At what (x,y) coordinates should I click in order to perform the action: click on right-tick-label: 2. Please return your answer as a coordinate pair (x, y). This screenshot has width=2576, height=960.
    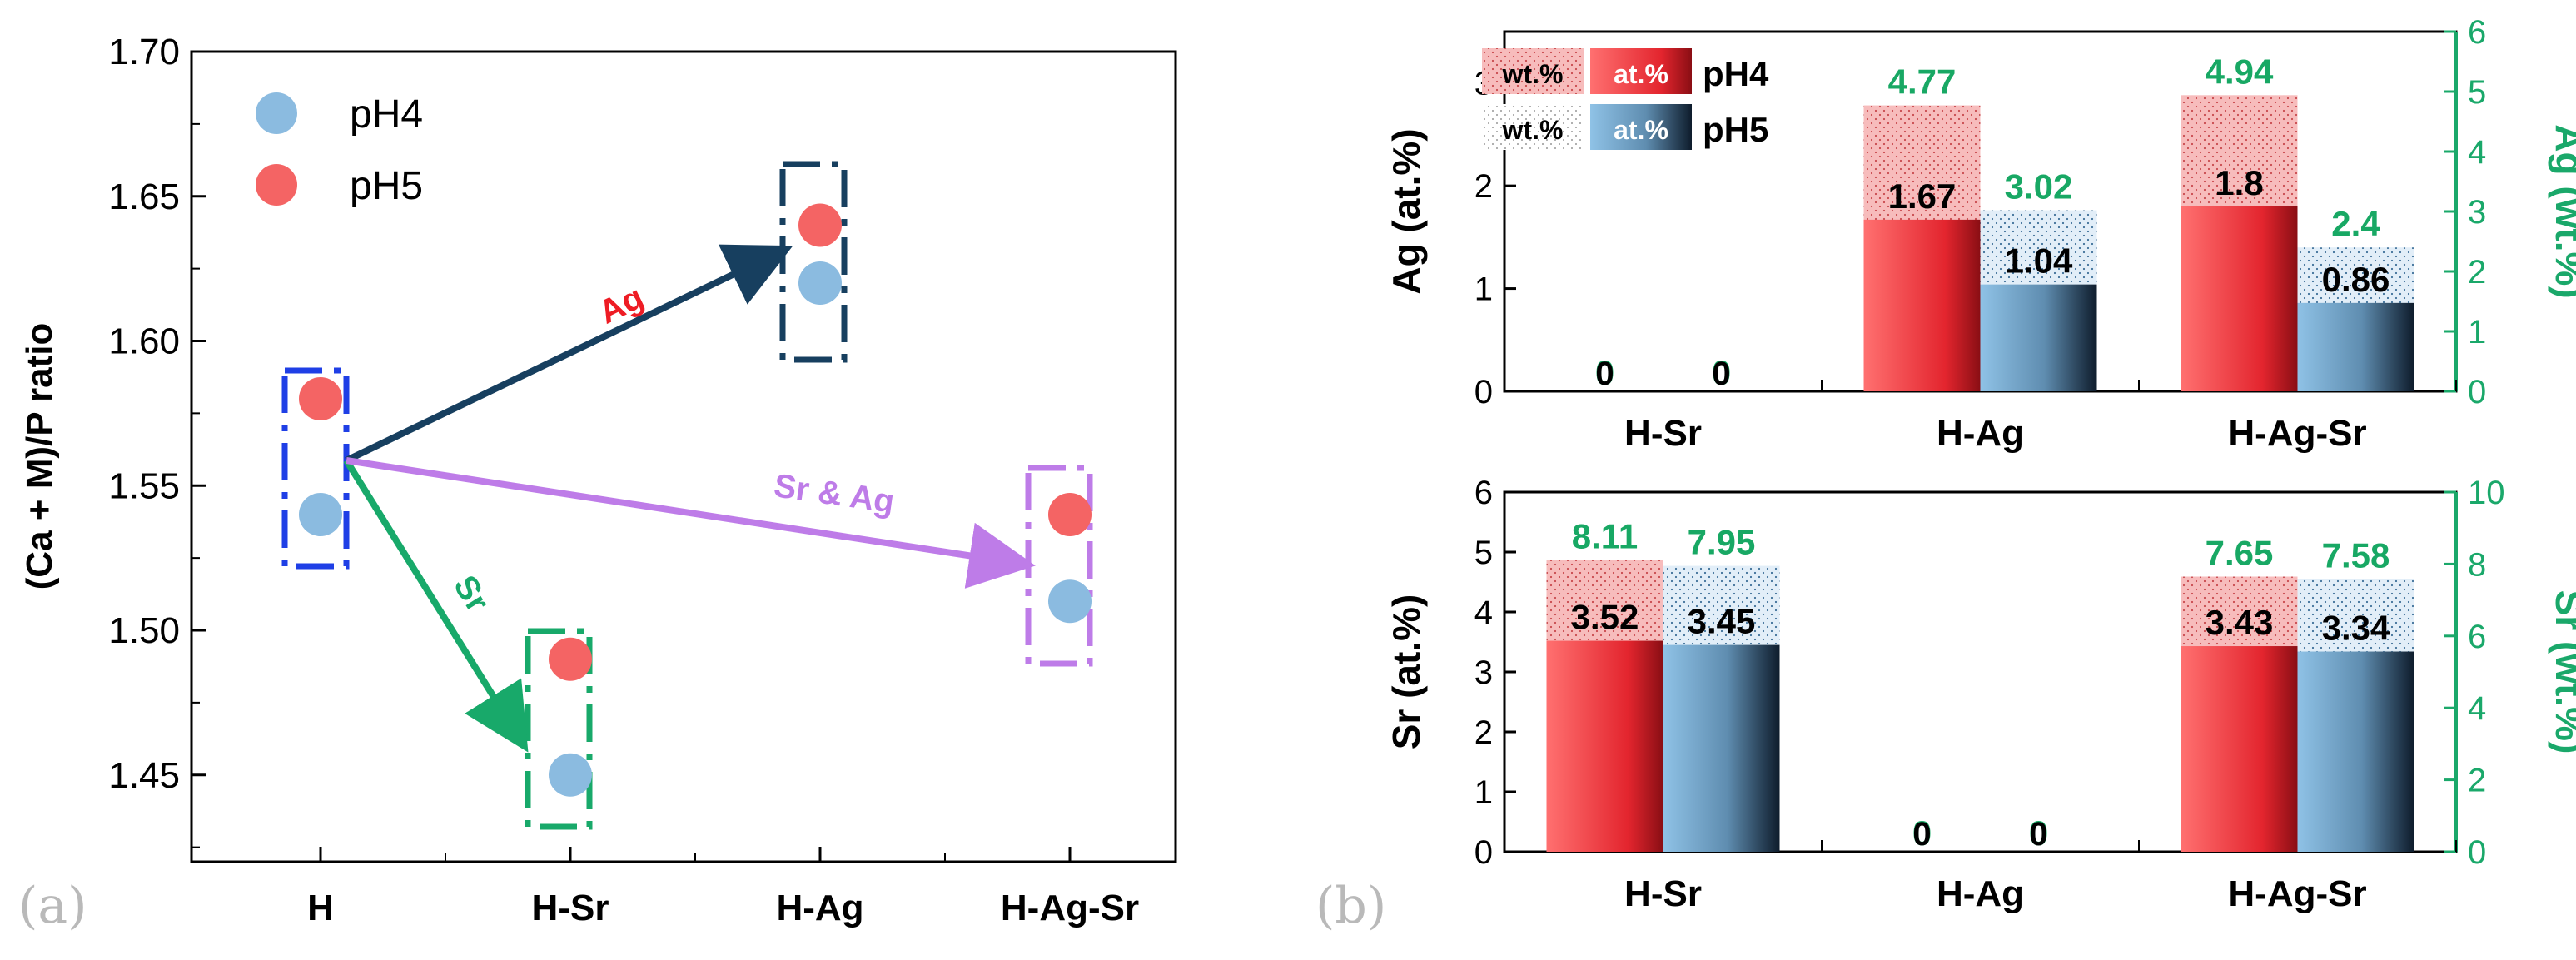
    Looking at the image, I should click on (2477, 272).